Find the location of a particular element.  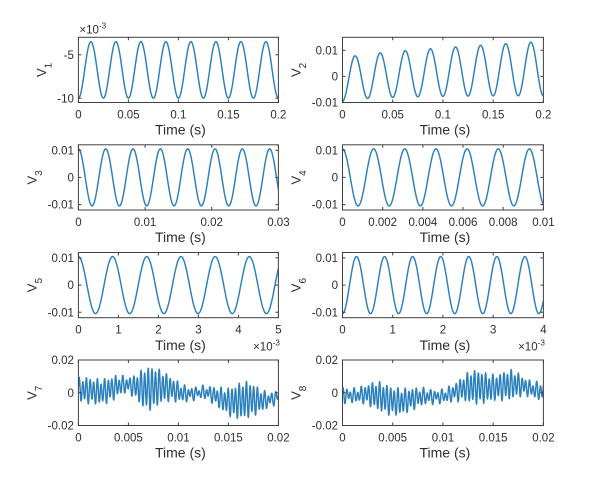

svg-text: 0.008 is located at coordinates (503, 223).